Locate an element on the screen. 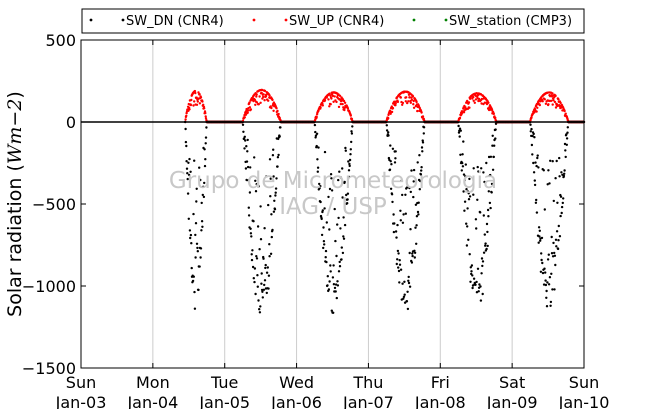 The width and height of the screenshot is (650, 409). x-tick-day-label: Fri is located at coordinates (440, 382).